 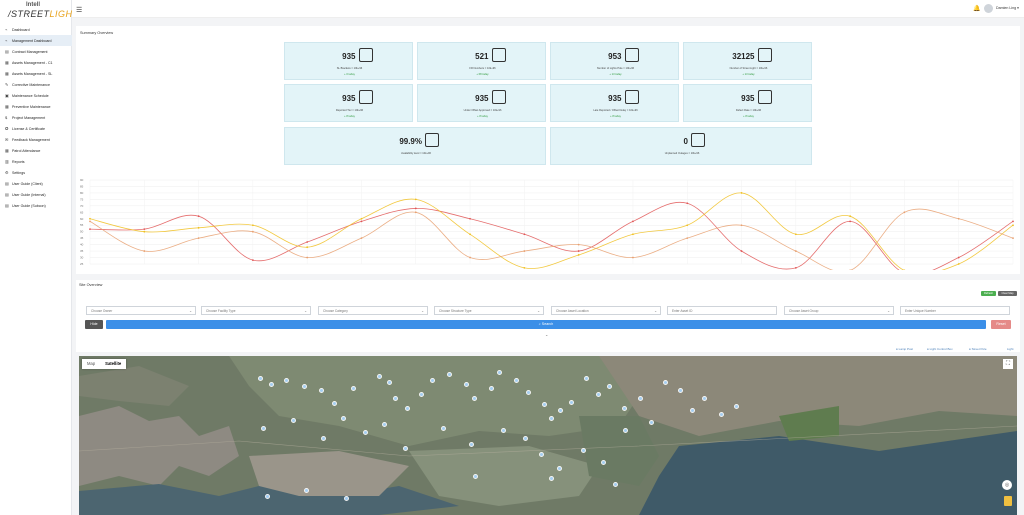 What do you see at coordinates (1008, 364) in the screenshot?
I see `fullscreen-icon: ⛶` at bounding box center [1008, 364].